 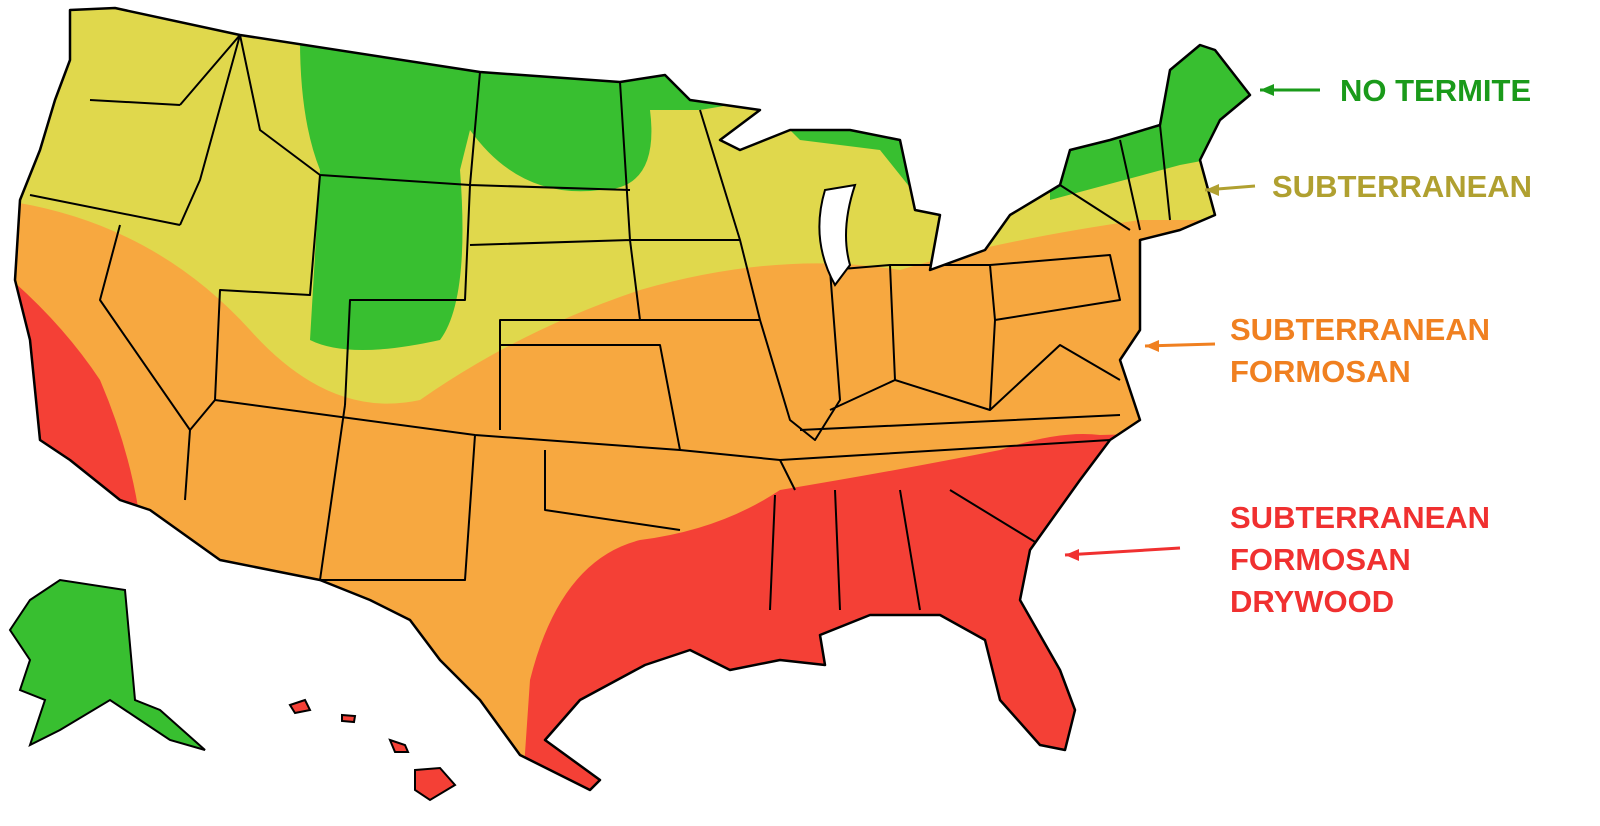 What do you see at coordinates (1192, 322) in the screenshot?
I see `arrows` at bounding box center [1192, 322].